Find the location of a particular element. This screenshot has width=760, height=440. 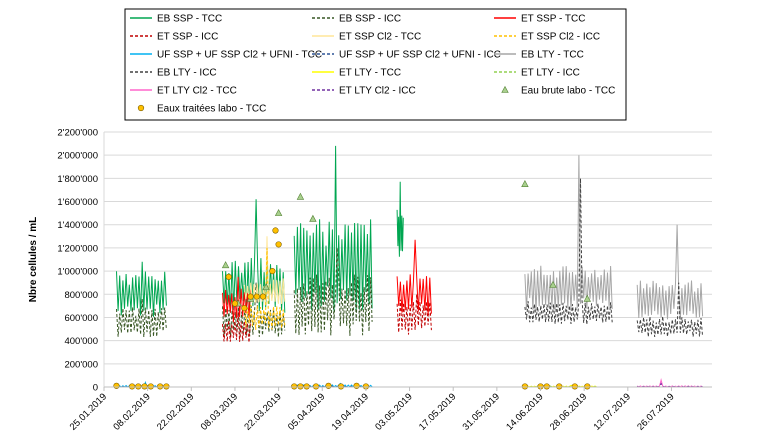

legend-item-et-ssp-tcc: ET SSP - TCC is located at coordinates (539, 19).